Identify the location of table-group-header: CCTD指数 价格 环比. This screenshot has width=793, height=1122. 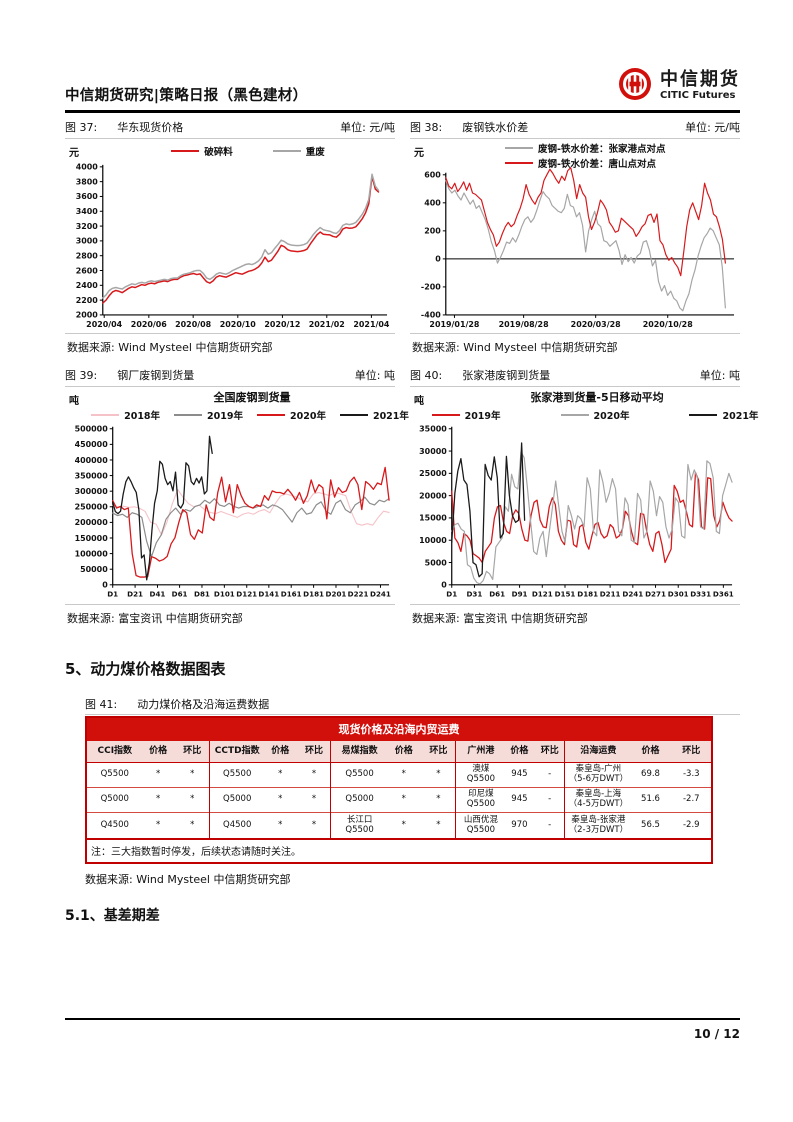
(270, 752).